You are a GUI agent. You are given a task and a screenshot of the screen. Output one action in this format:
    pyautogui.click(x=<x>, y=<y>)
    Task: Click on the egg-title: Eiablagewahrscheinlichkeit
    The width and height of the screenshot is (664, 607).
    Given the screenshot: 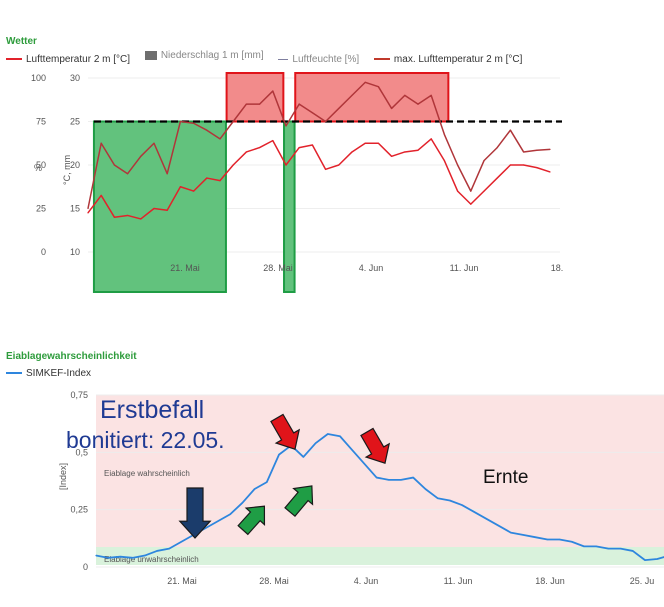 What is the action you would take?
    pyautogui.click(x=71, y=356)
    